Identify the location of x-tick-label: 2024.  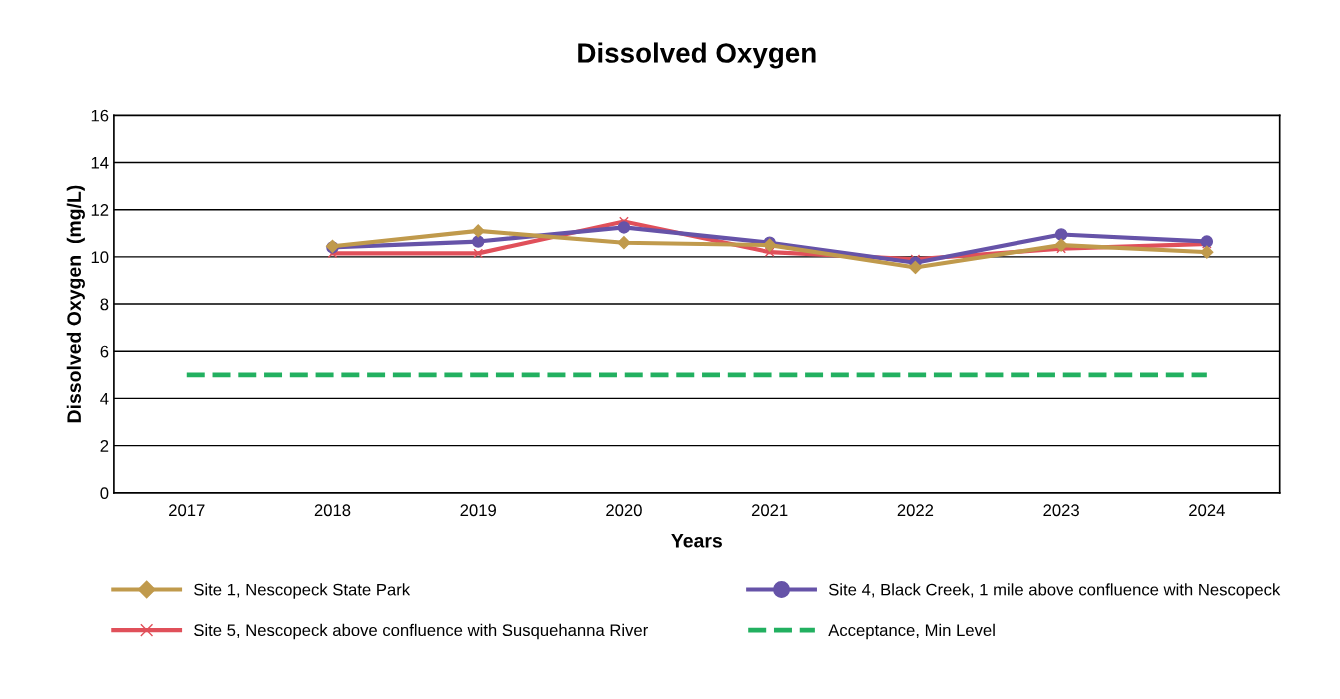
(1207, 510).